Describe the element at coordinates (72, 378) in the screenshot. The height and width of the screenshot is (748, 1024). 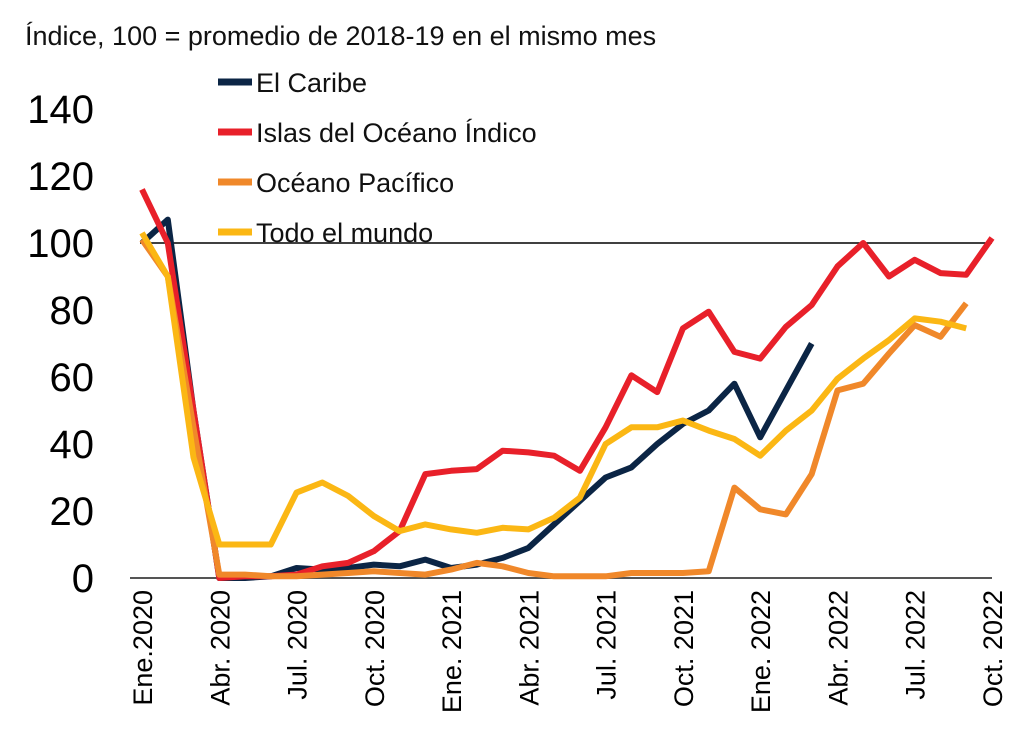
I see `y-tick-label-60: 60` at that location.